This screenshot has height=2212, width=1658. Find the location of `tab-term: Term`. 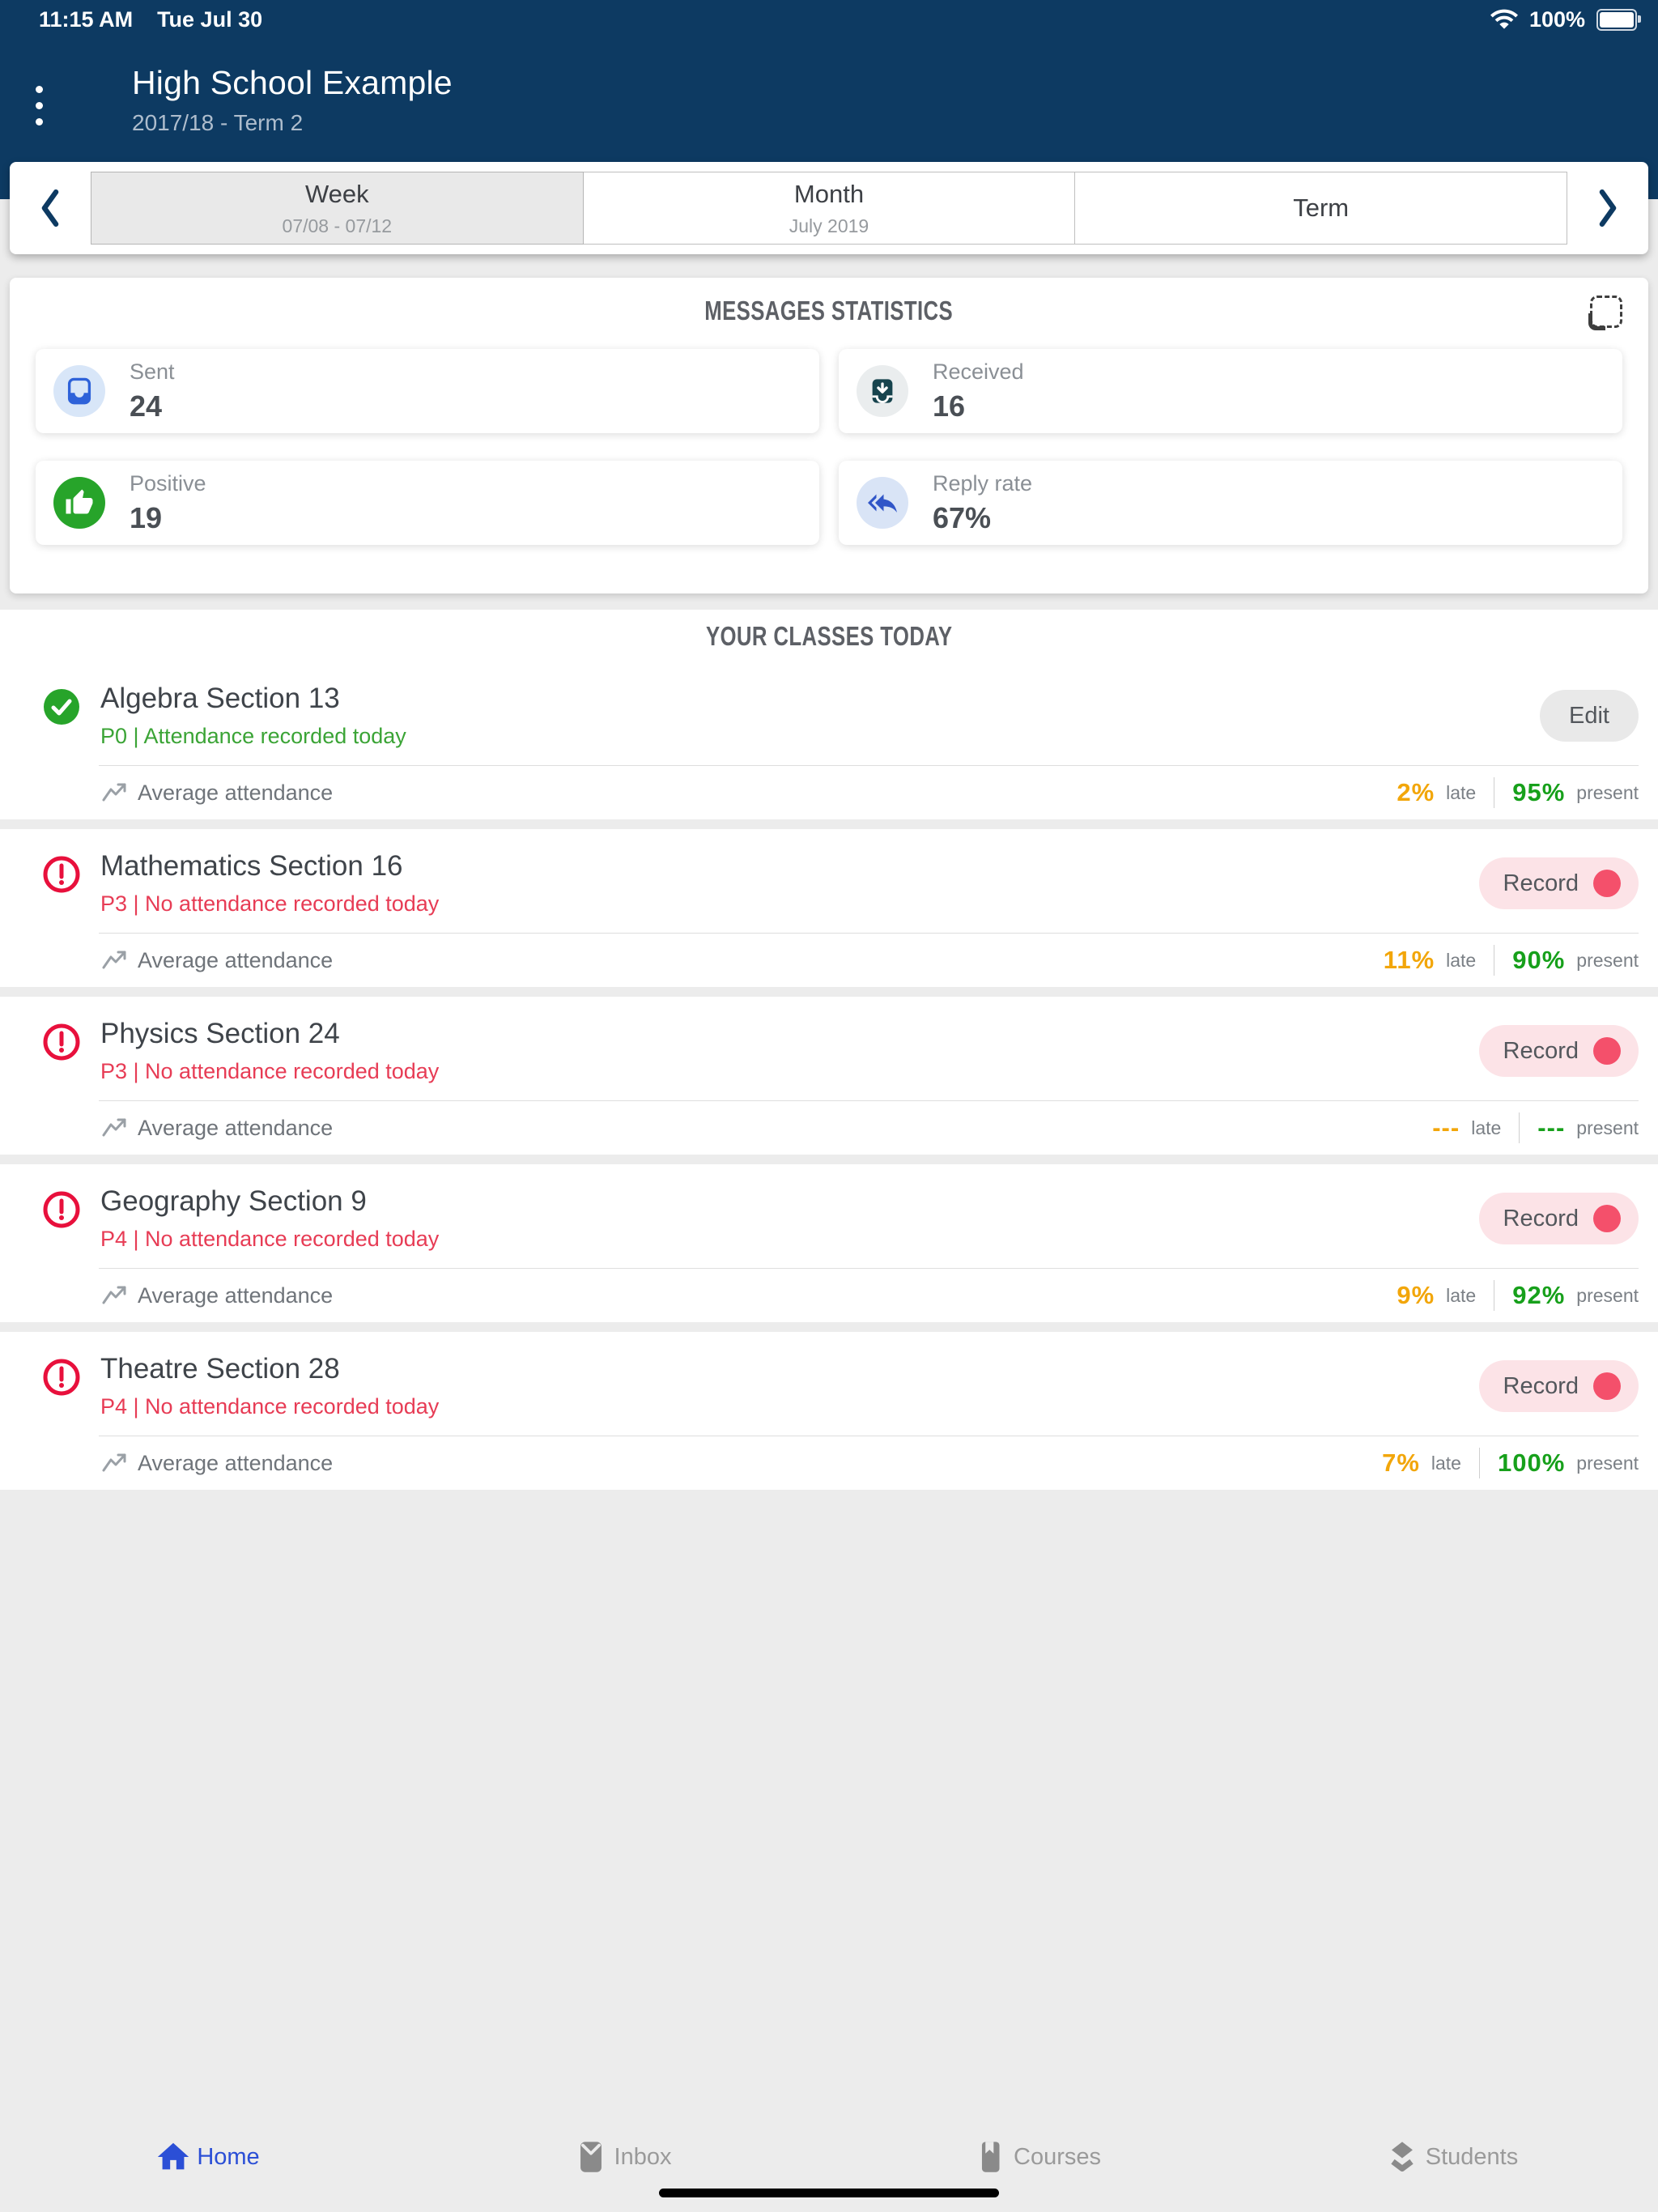

tab-term: Term is located at coordinates (1321, 209).